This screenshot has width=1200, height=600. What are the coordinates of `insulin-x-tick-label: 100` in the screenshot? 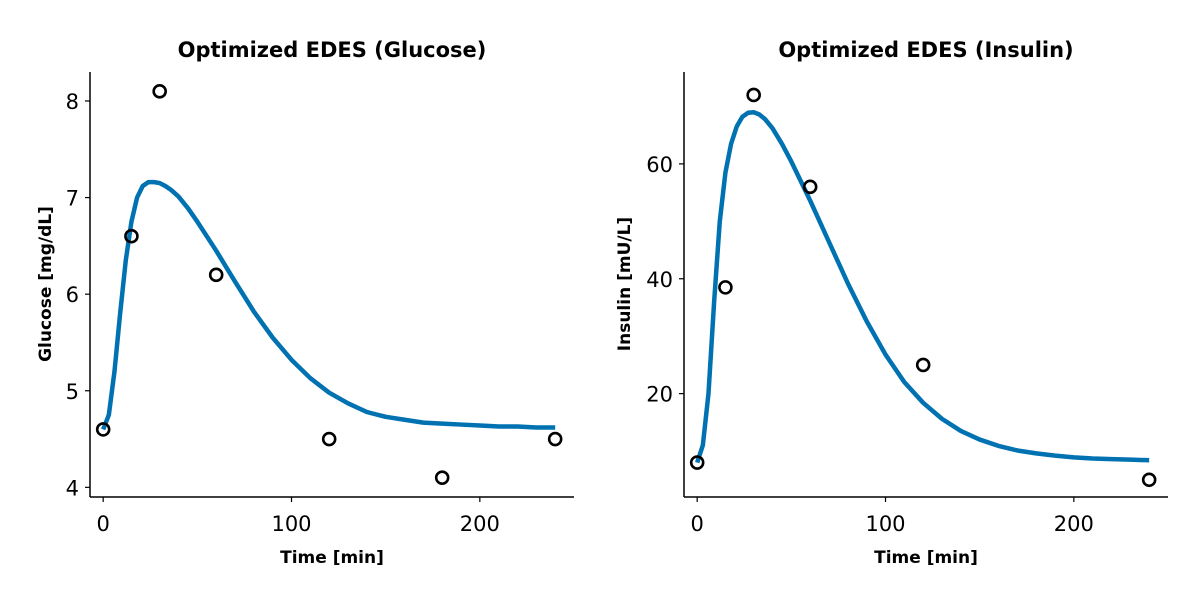 It's located at (885, 524).